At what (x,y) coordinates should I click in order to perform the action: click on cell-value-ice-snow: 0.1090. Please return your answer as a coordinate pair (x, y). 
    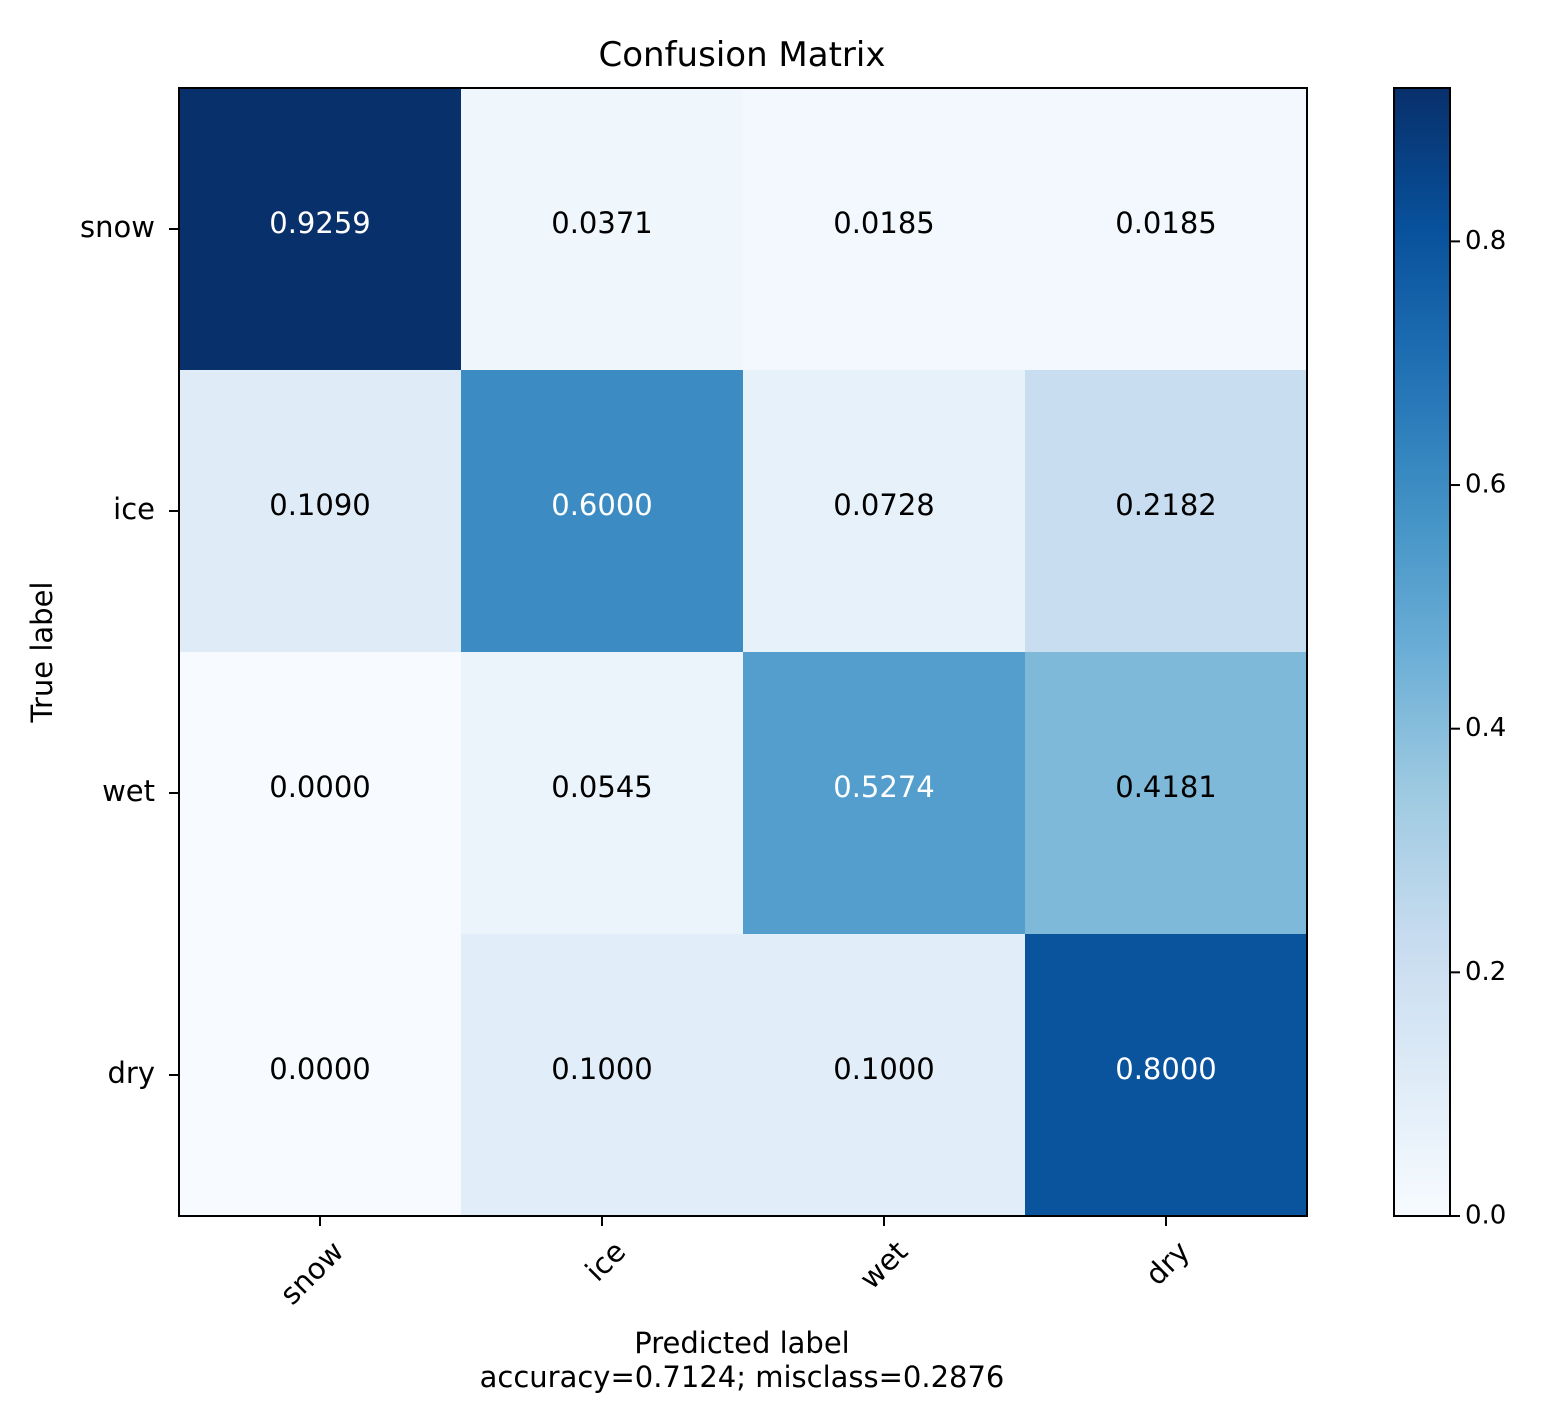
    Looking at the image, I should click on (319, 505).